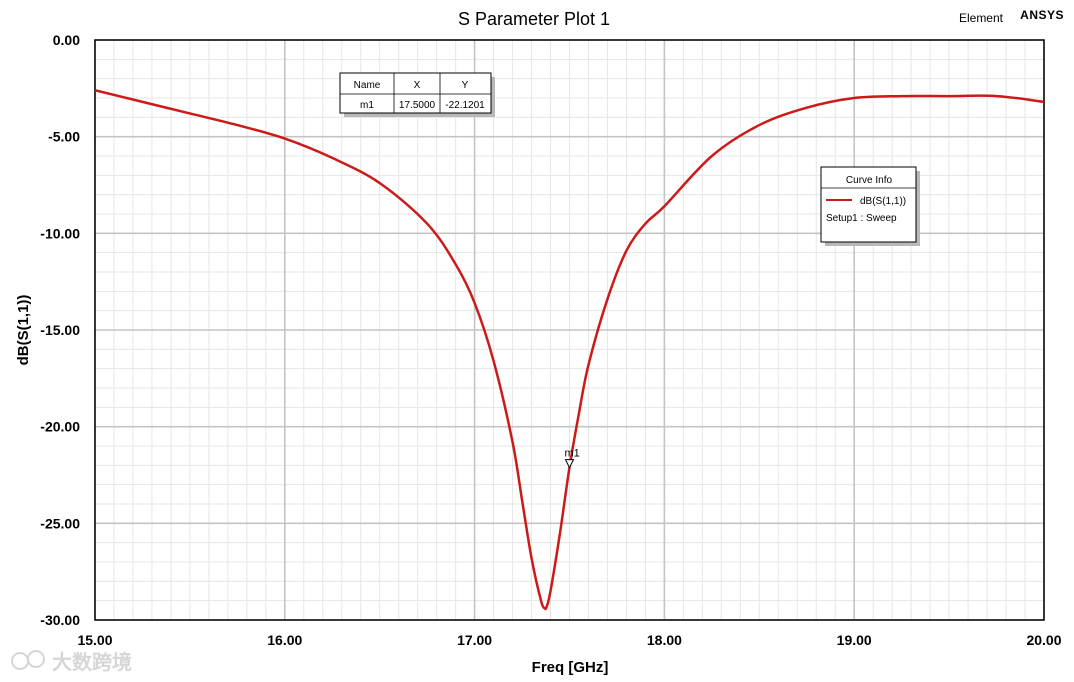 The width and height of the screenshot is (1074, 682). I want to click on curve-info-box, so click(868, 204).